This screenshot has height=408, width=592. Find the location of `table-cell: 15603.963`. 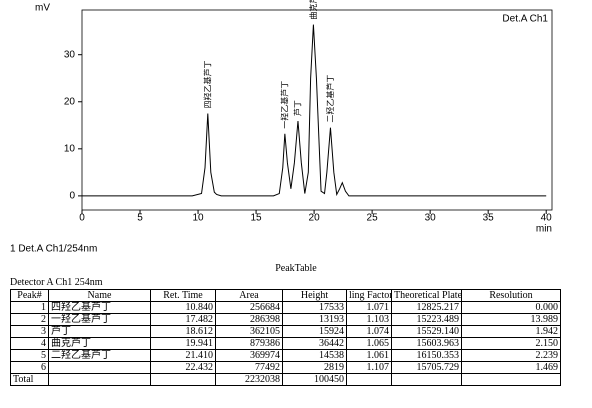

table-cell: 15603.963 is located at coordinates (426, 343).